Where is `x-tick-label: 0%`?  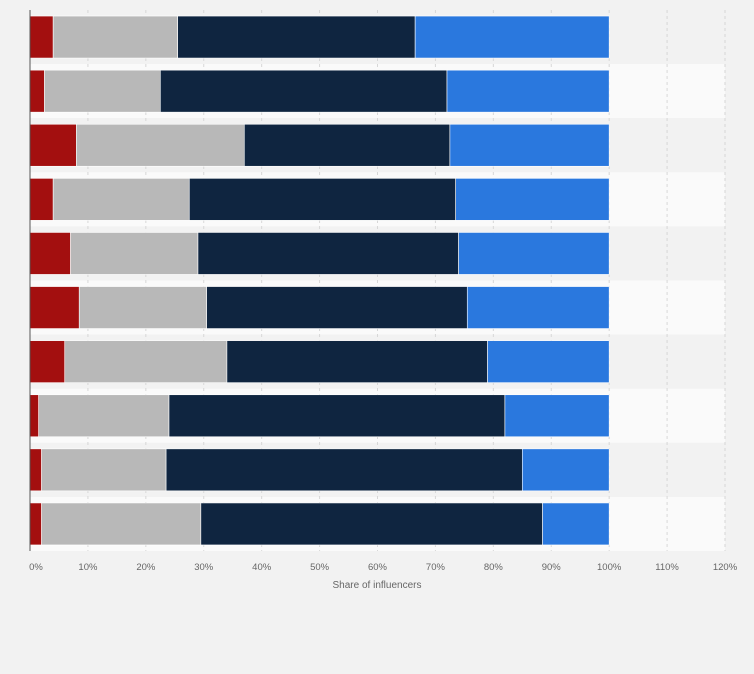 x-tick-label: 0% is located at coordinates (36, 567).